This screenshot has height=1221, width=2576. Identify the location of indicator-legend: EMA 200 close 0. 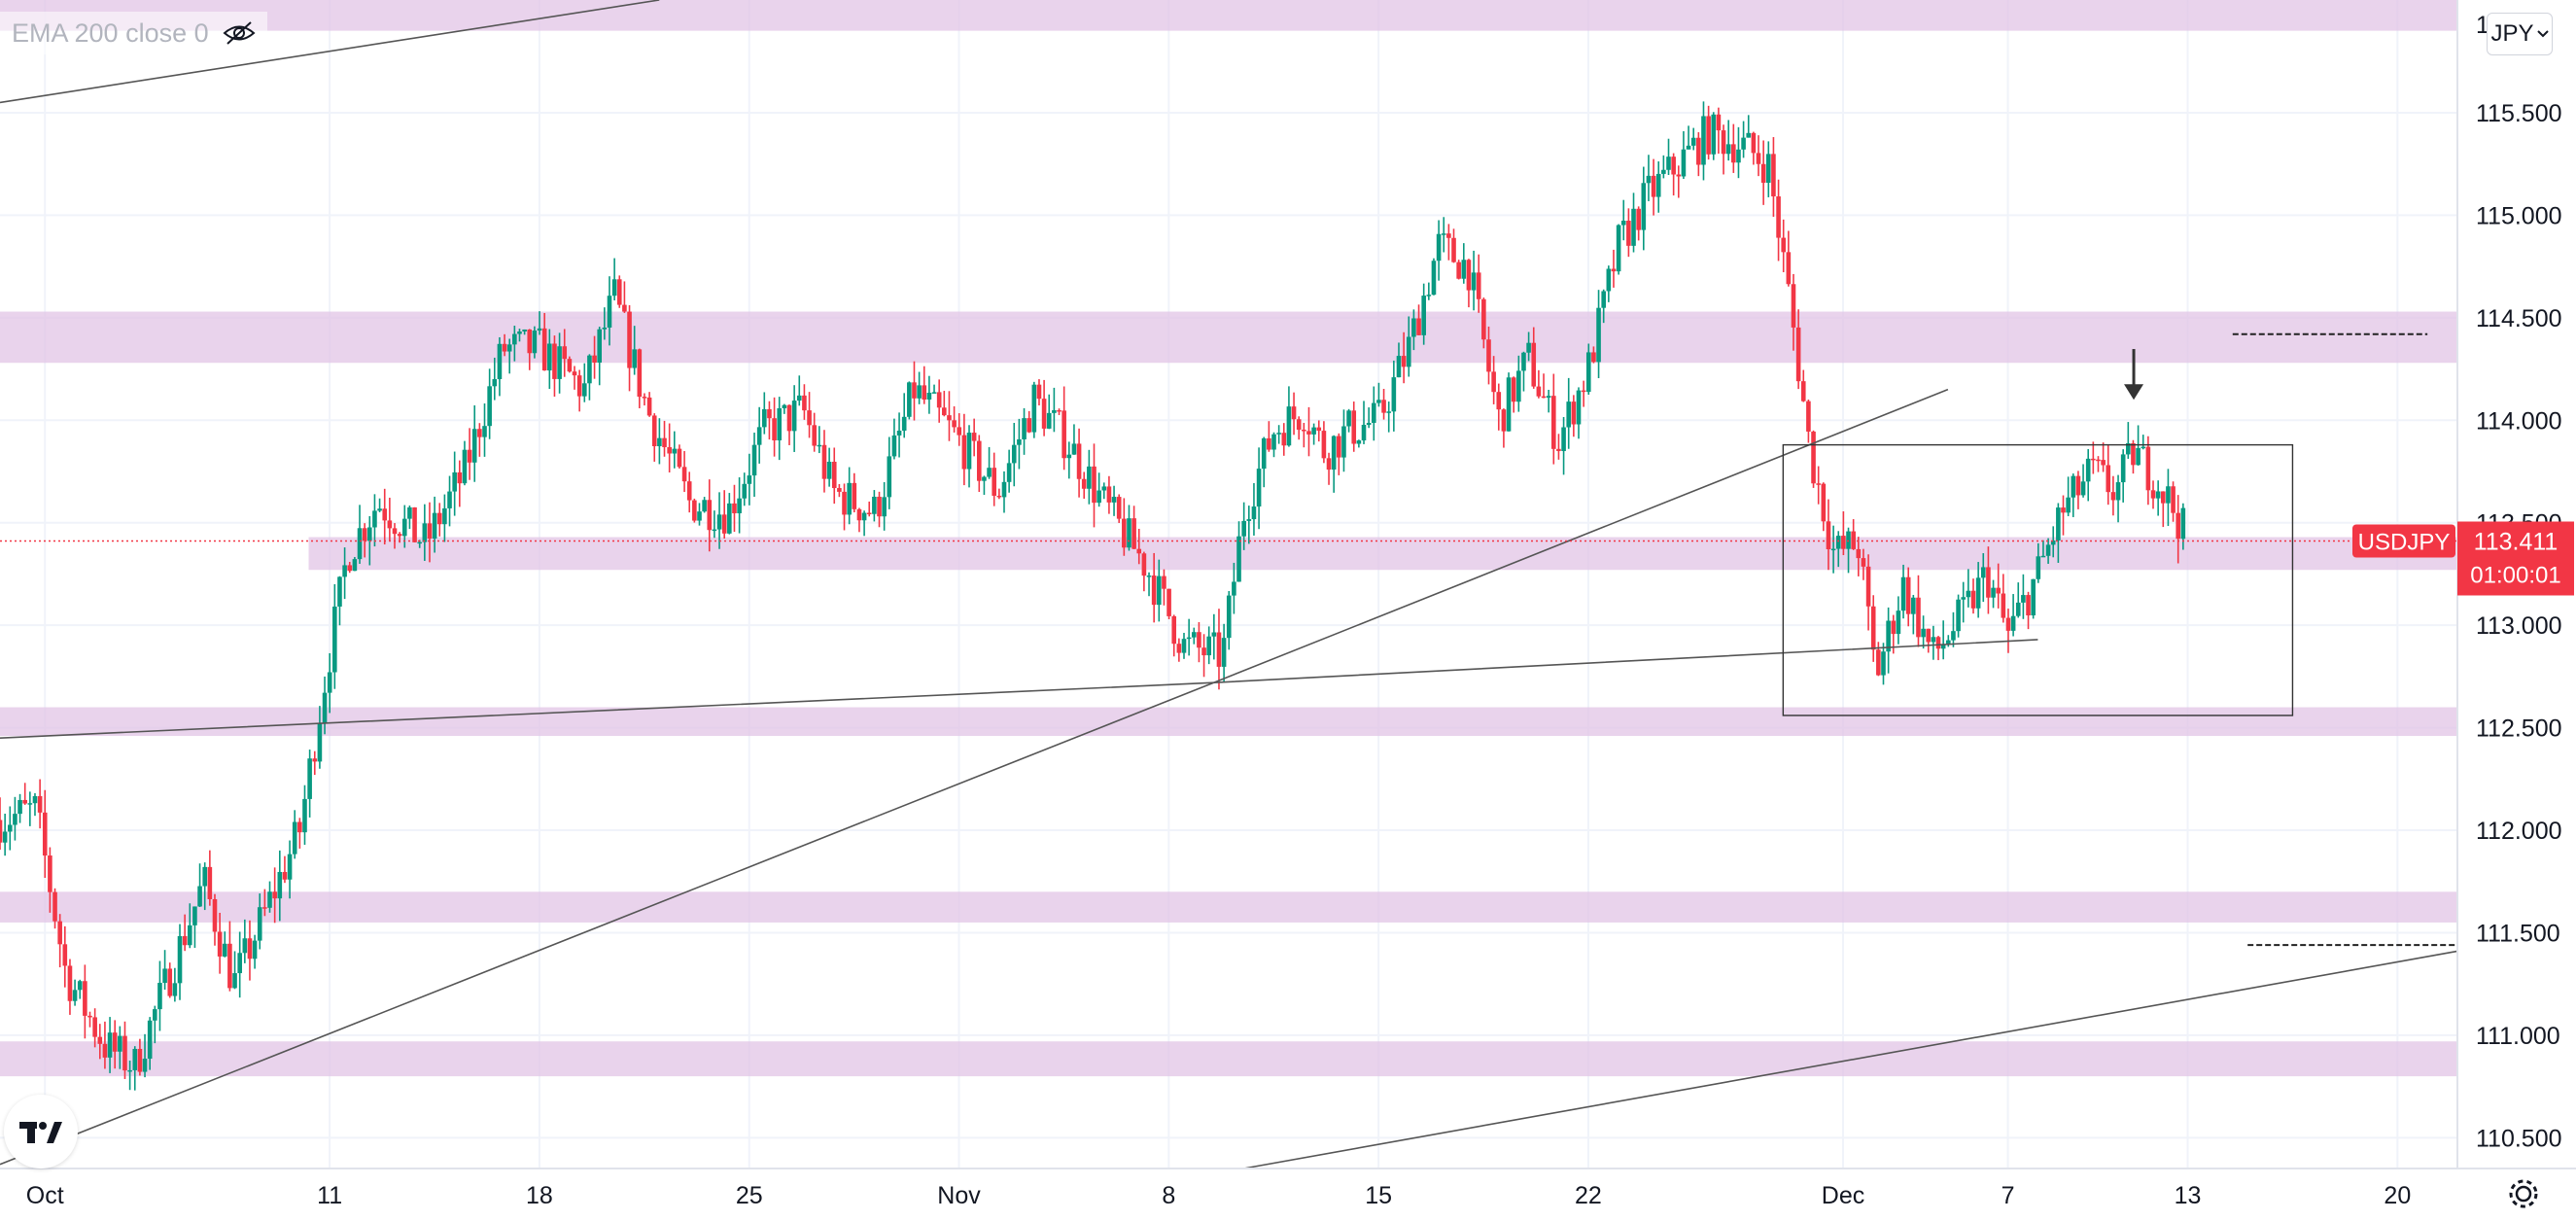
(133, 33).